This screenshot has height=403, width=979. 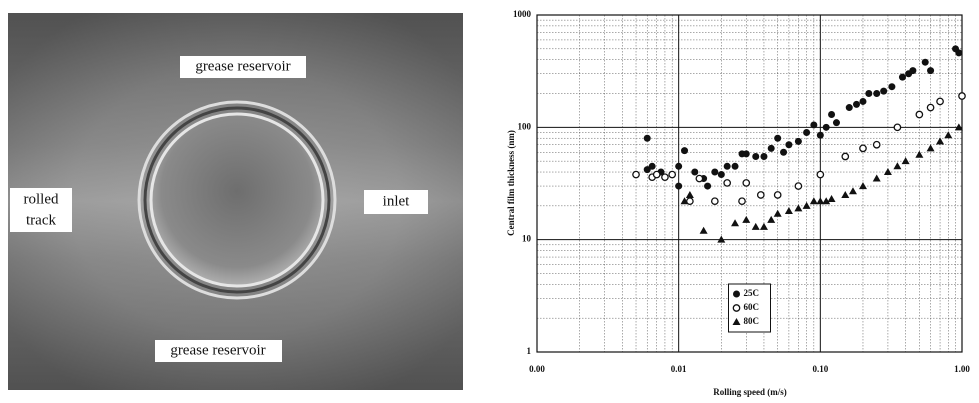 I want to click on y-axis-title: Central film thickness (nm), so click(x=511, y=183).